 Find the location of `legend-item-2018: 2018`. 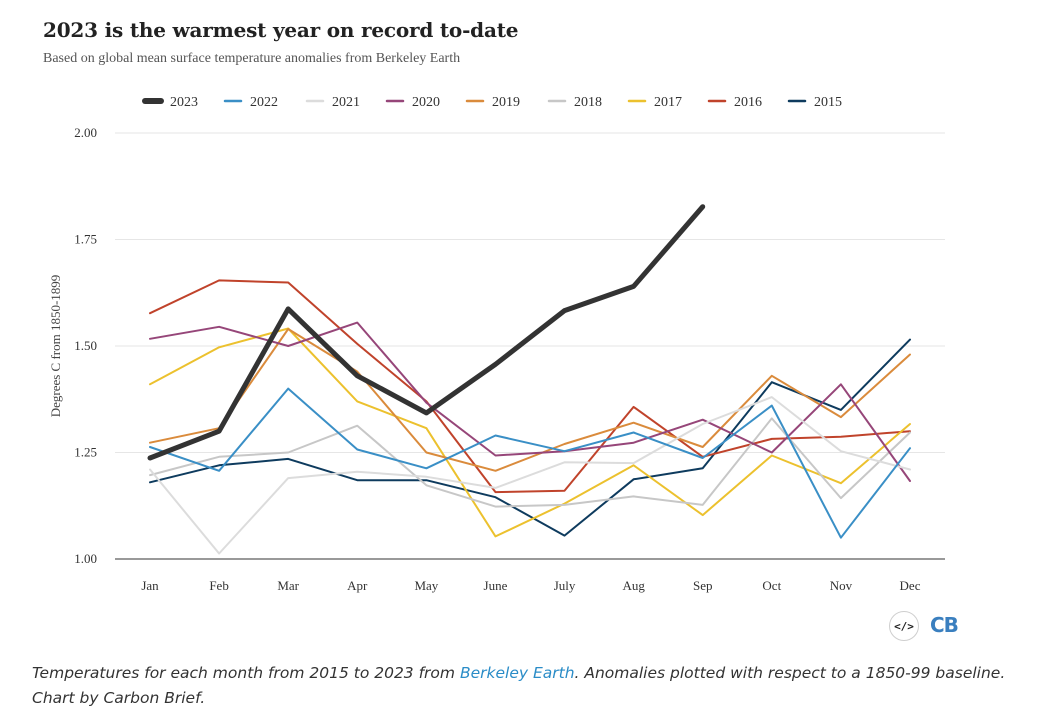

legend-item-2018: 2018 is located at coordinates (574, 102).